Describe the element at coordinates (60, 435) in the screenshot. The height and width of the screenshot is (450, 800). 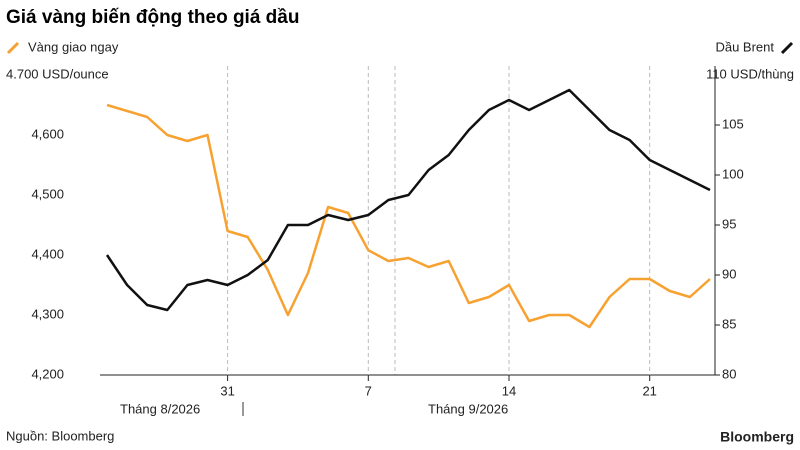
I see `source: Nguồn: Bloomberg` at that location.